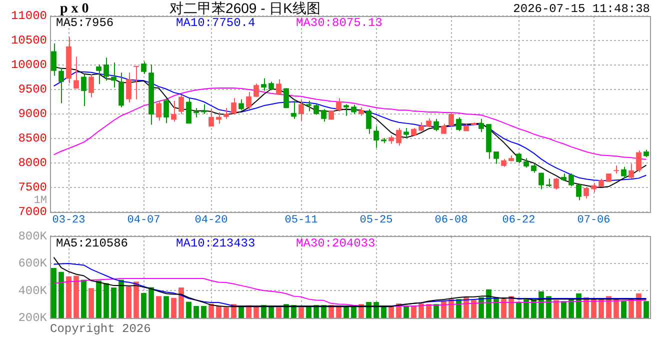 This screenshot has width=660, height=360. What do you see at coordinates (33, 318) in the screenshot?
I see `y-tick-label: 200K` at bounding box center [33, 318].